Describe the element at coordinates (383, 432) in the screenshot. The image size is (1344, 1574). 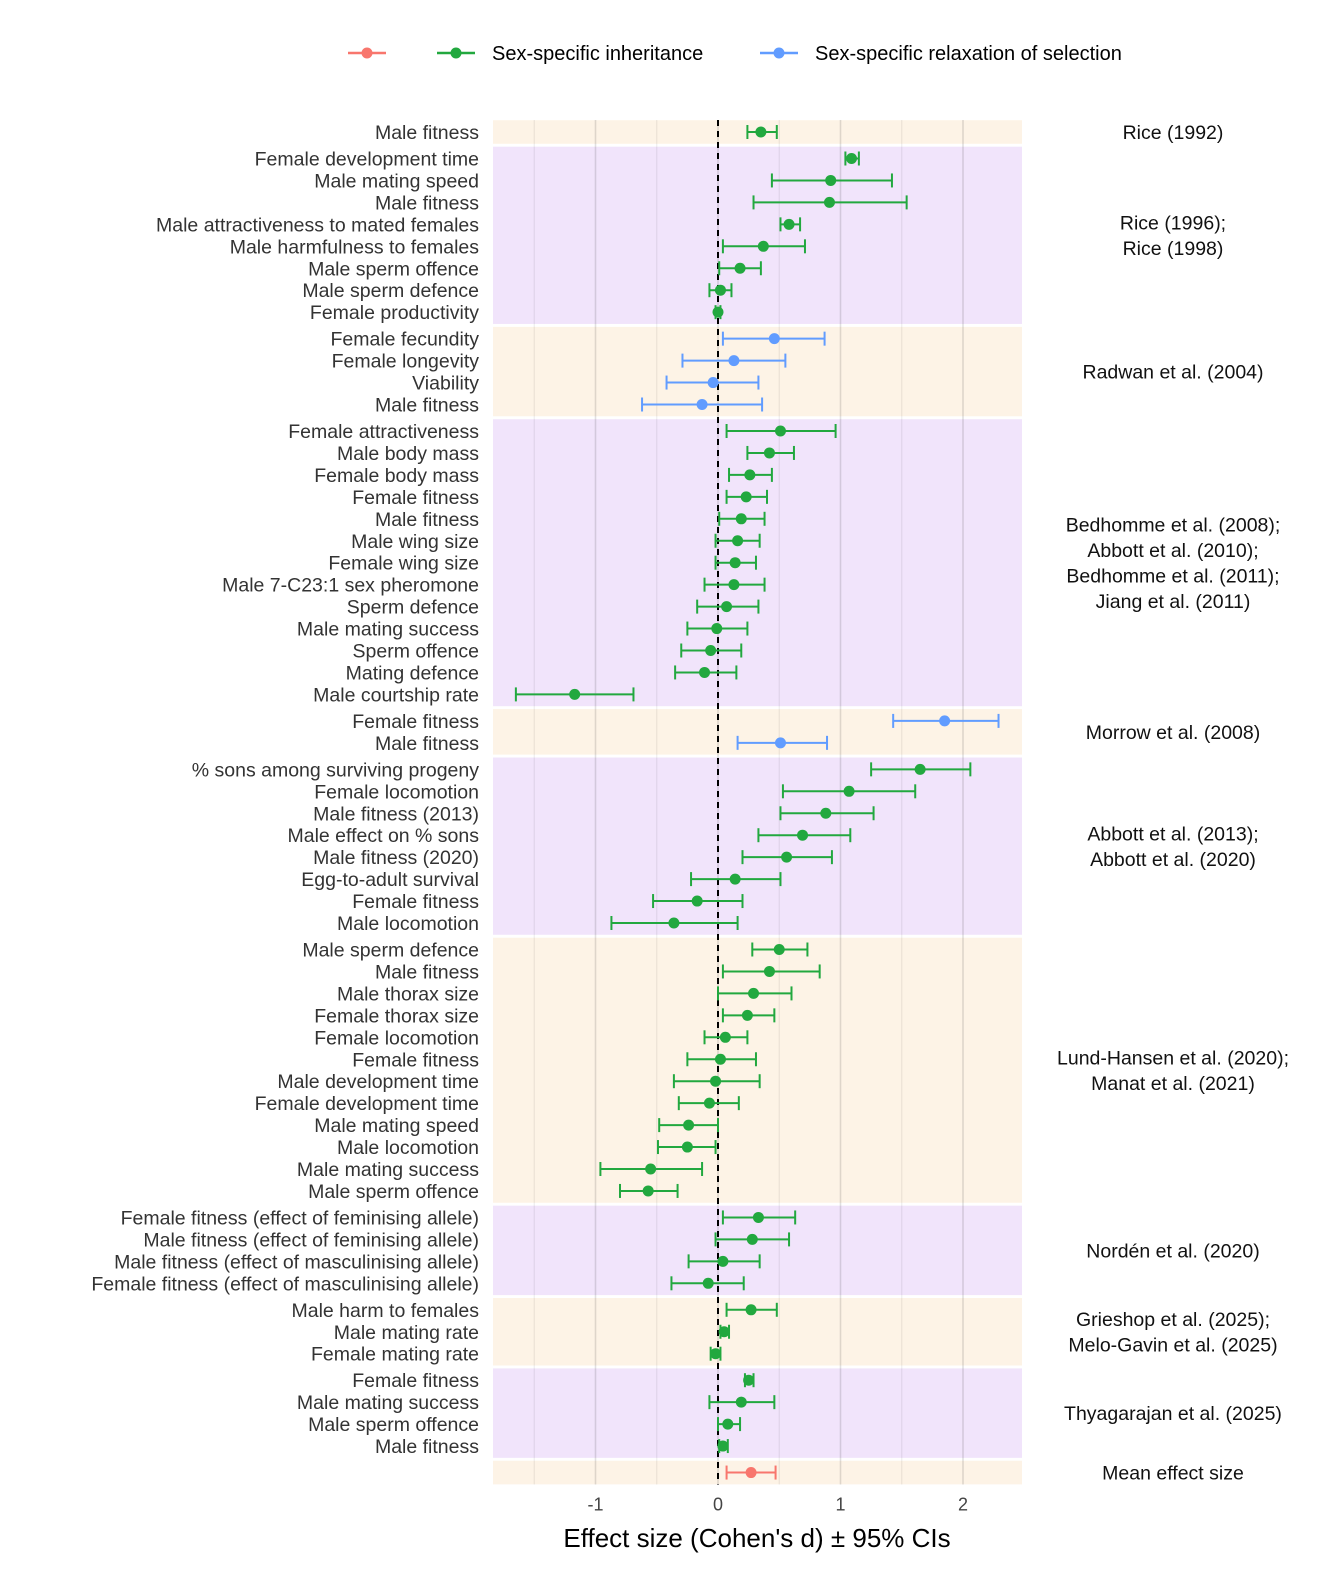
I see `row-label: Female attractiveness` at that location.